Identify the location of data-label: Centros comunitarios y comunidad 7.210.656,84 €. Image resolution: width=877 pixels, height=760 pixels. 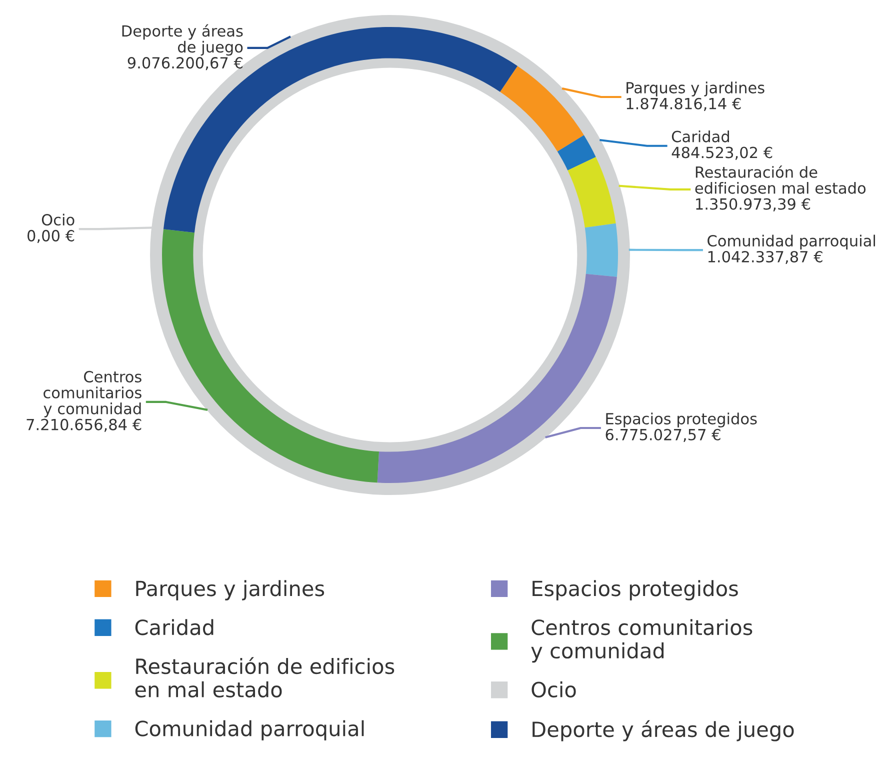
(84, 401).